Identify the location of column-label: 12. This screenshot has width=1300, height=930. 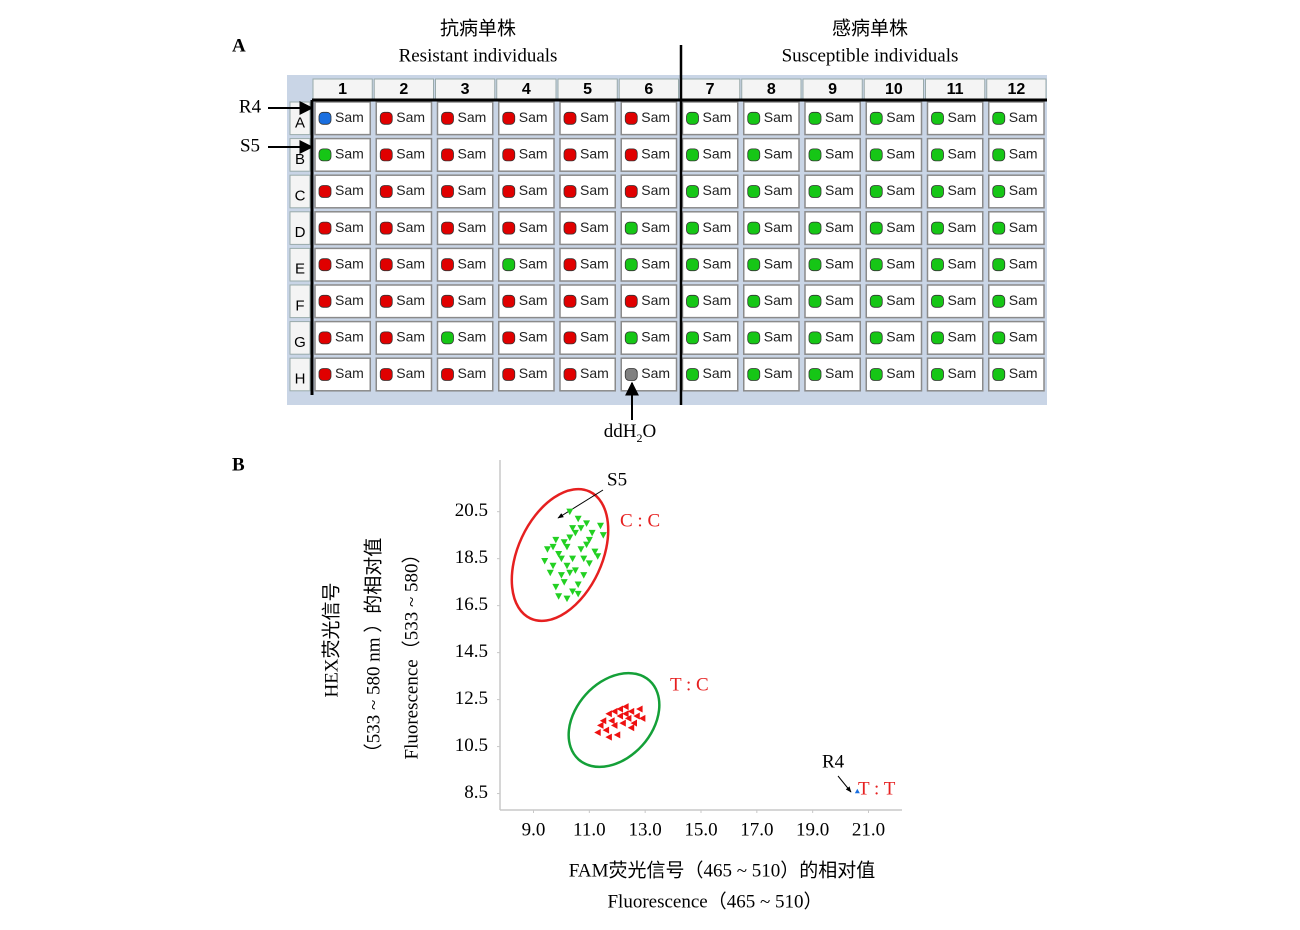
(1016, 89).